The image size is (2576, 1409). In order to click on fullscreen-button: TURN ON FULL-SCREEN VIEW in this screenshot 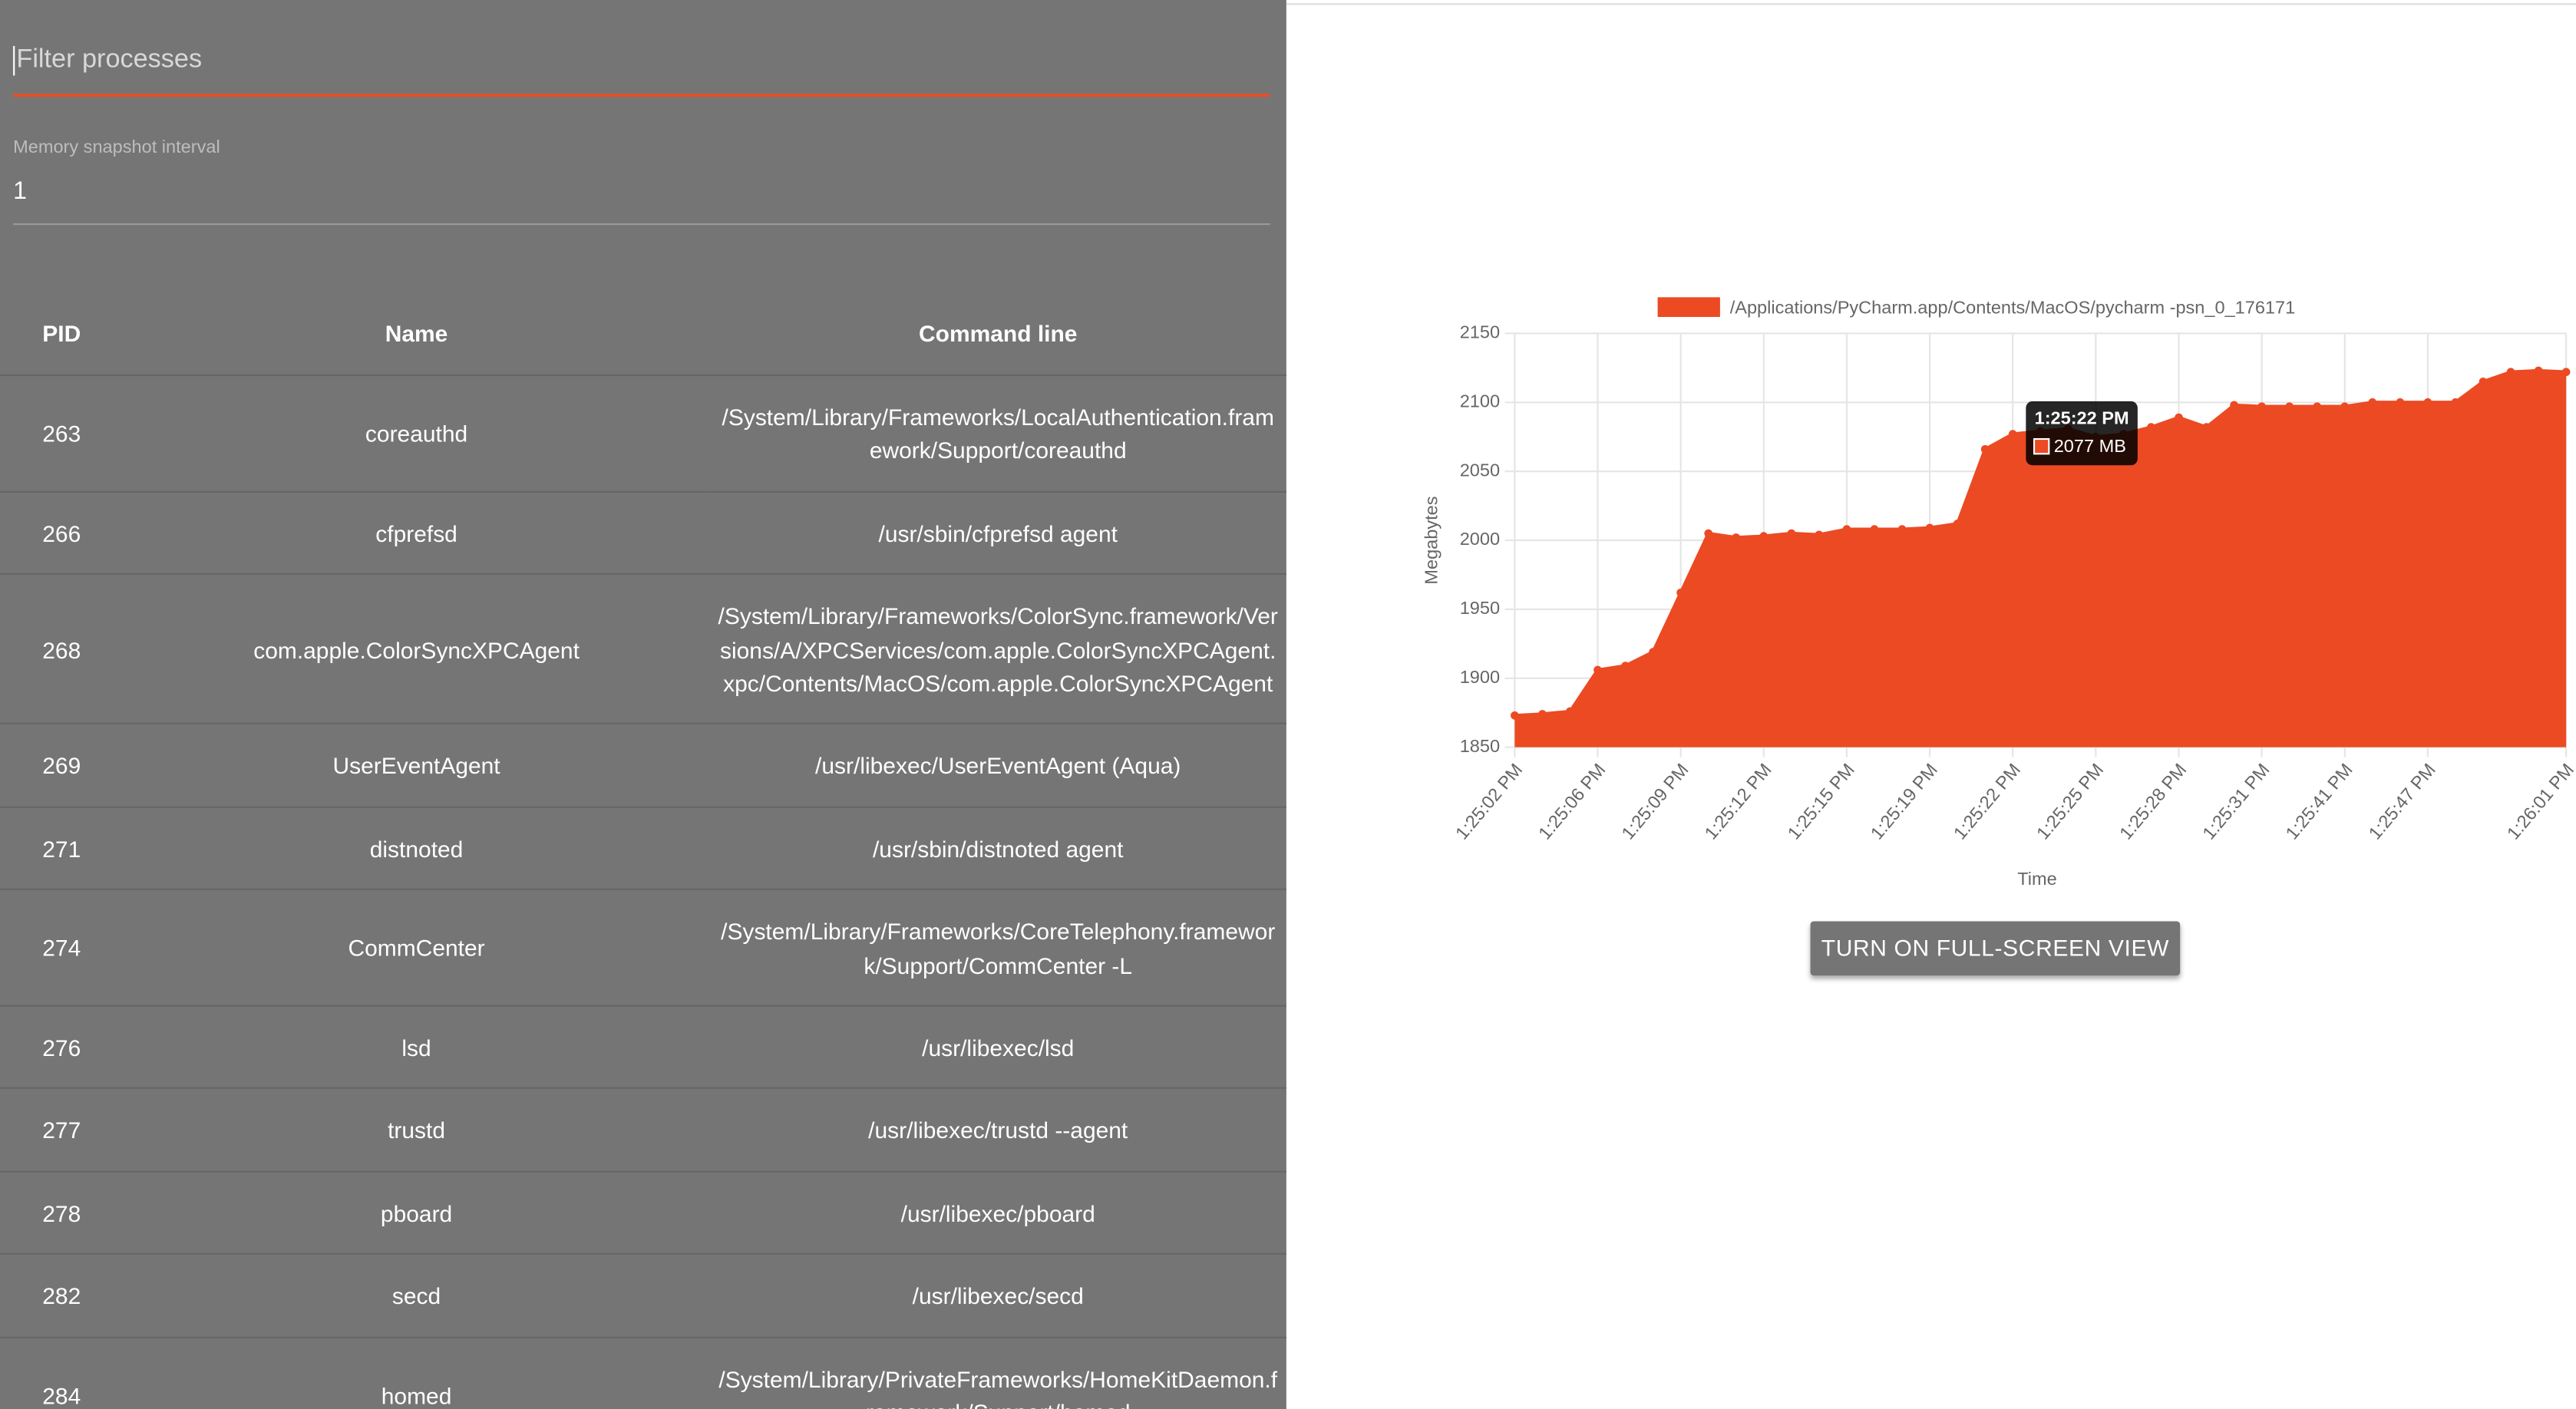, I will do `click(1995, 949)`.